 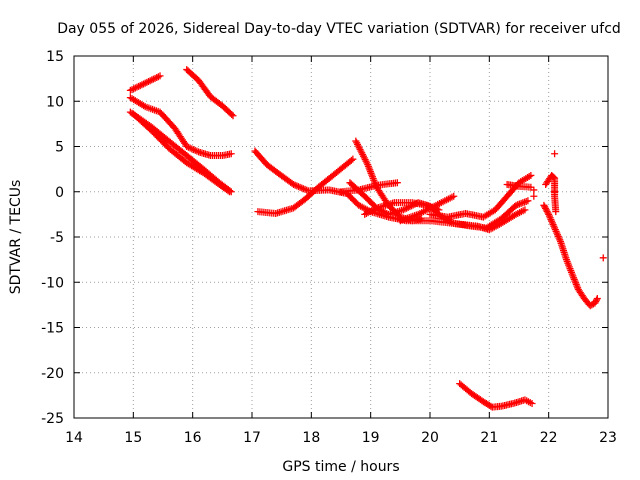 I want to click on series-arc11, so click(x=369, y=187).